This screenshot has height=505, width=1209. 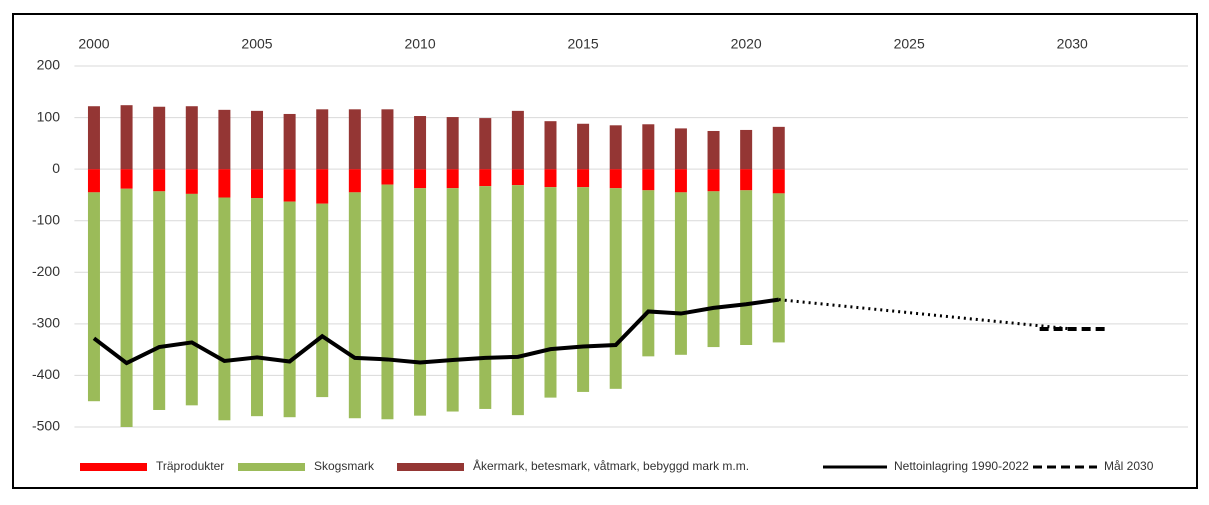 What do you see at coordinates (344, 466) in the screenshot?
I see `legend-label: Skogsmark` at bounding box center [344, 466].